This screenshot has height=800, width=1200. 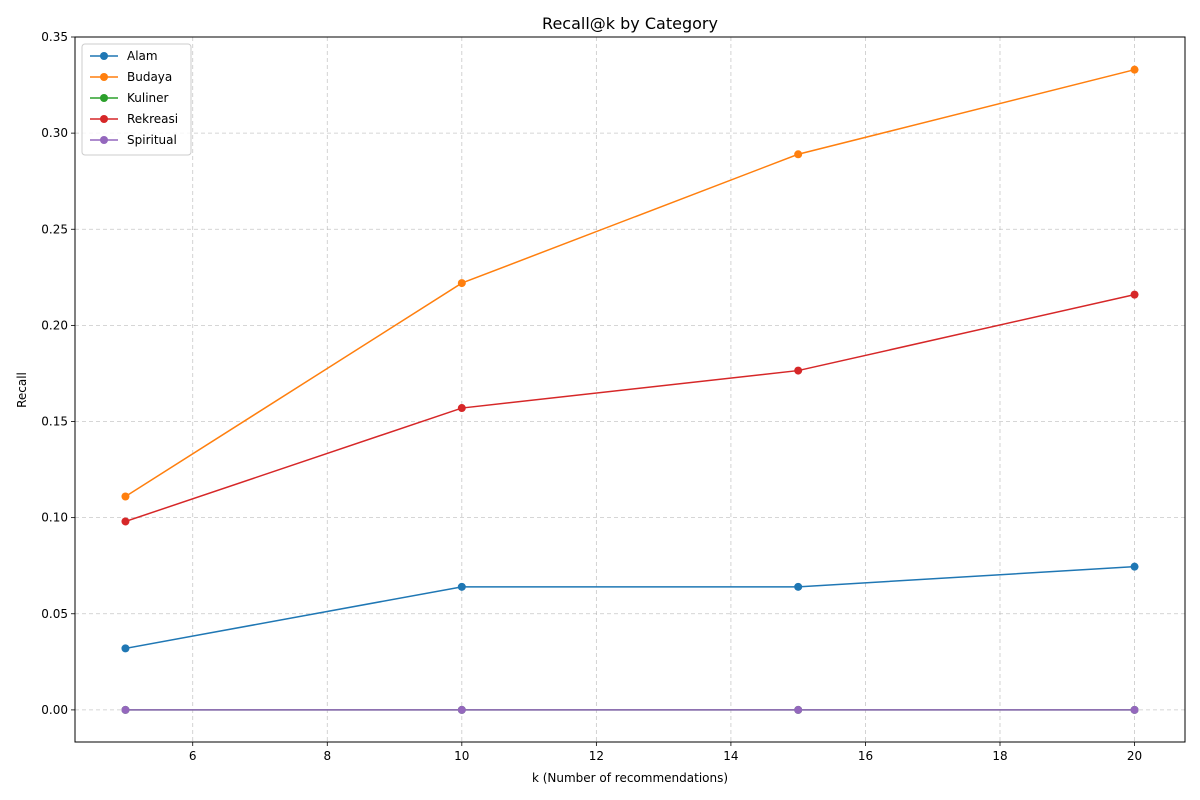 What do you see at coordinates (104, 119) in the screenshot?
I see `legend-marker-rekreasi` at bounding box center [104, 119].